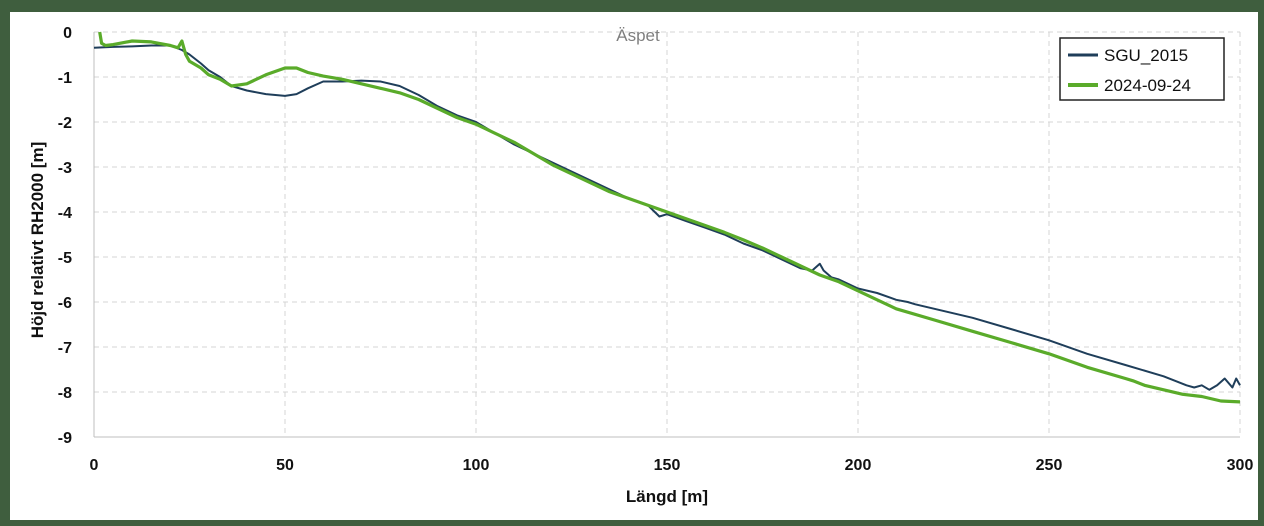 This screenshot has width=1264, height=526. What do you see at coordinates (667, 496) in the screenshot?
I see `x-axis-title: Längd [m]` at bounding box center [667, 496].